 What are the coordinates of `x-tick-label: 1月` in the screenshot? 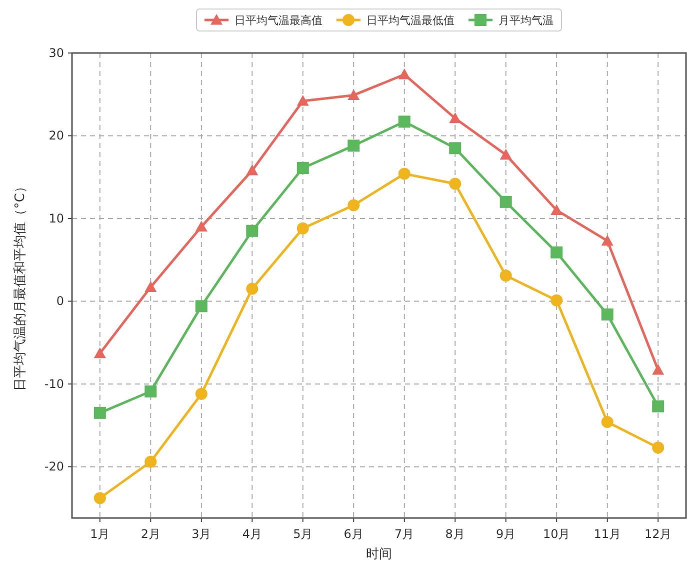 It's located at (100, 534).